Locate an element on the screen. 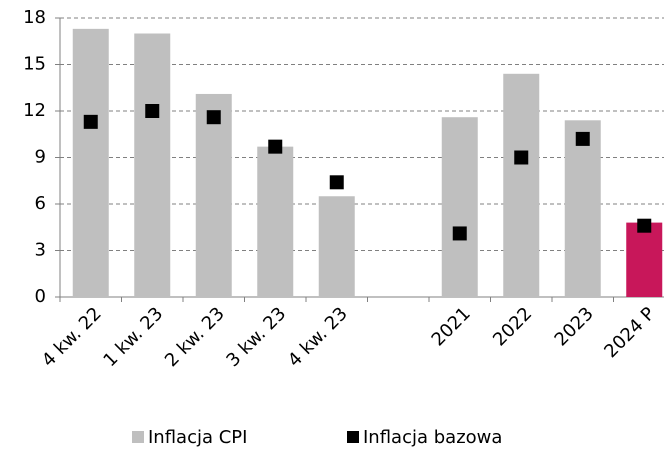  y-tick-label: 0 is located at coordinates (40, 296).